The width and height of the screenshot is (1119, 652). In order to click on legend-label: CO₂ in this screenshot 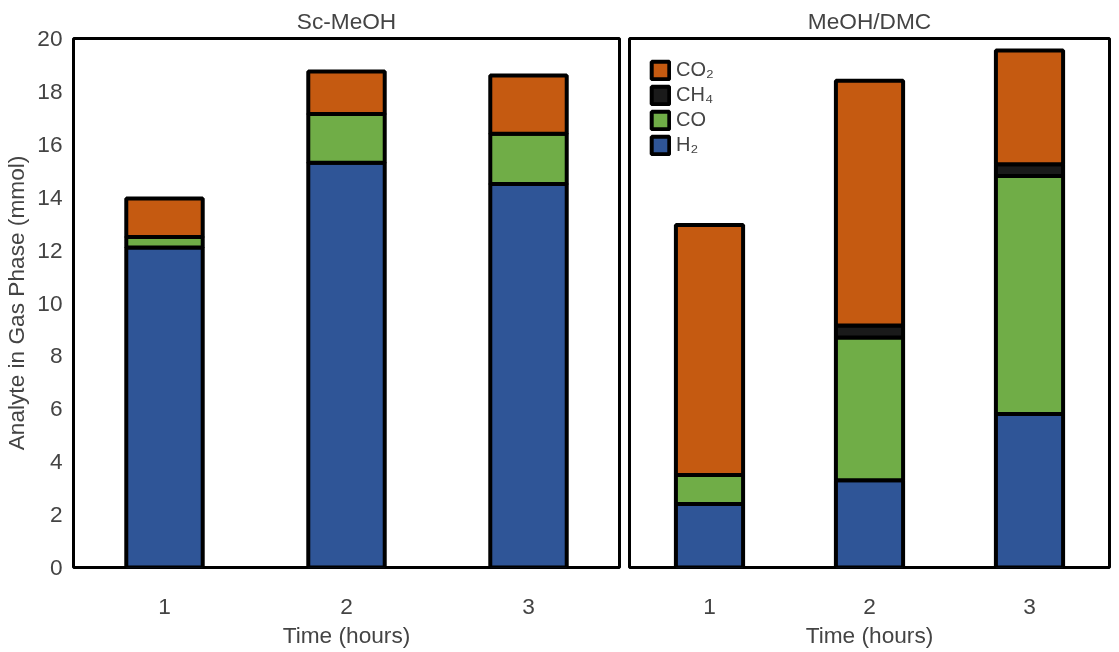, I will do `click(695, 69)`.